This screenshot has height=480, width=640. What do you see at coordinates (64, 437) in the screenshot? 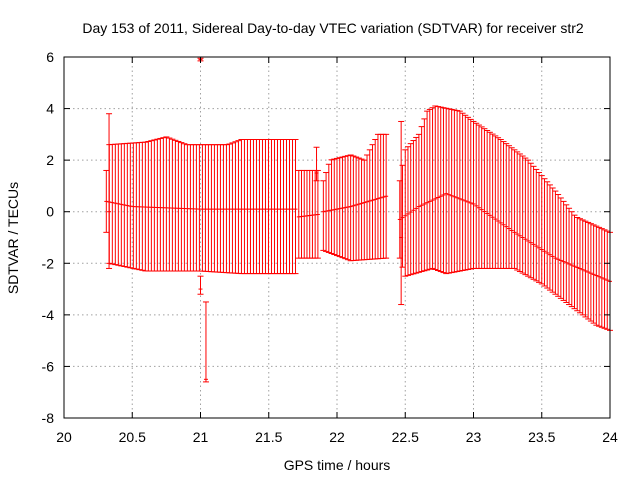
I see `x-tick-label: 20` at bounding box center [64, 437].